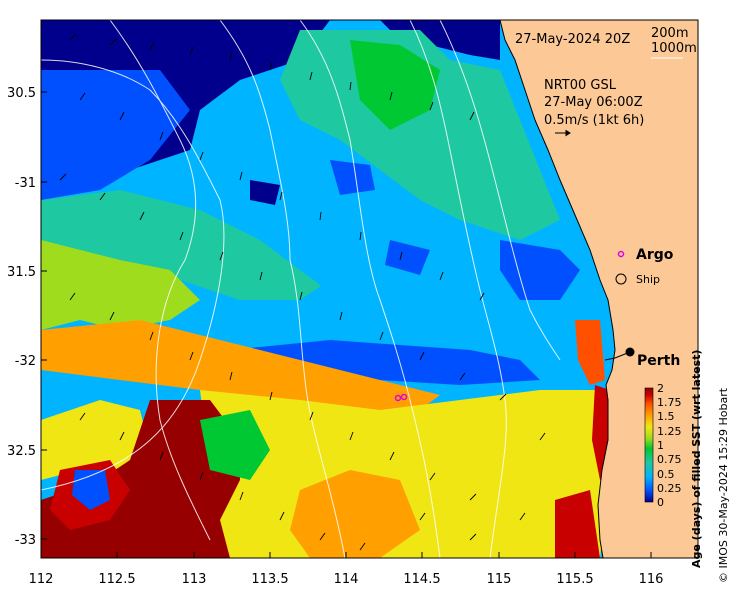  Describe the element at coordinates (648, 279) in the screenshot. I see `ship-legend-label: Ship` at that location.